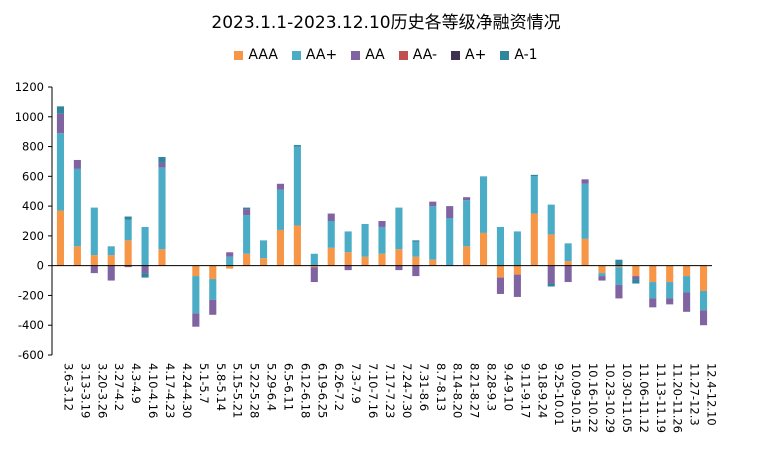  I want to click on x-tick-label: 4.24-4.30, so click(187, 390).